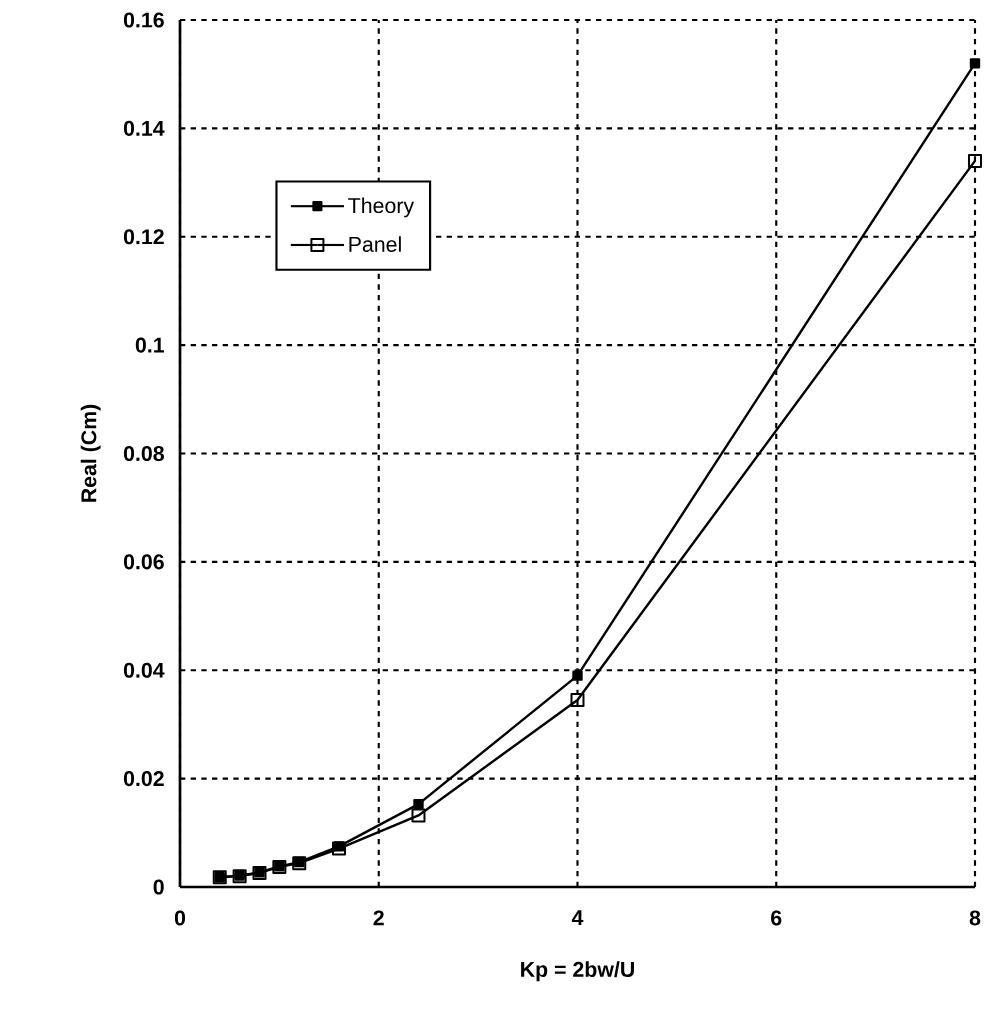  I want to click on x-tick-label: 2, so click(378, 918).